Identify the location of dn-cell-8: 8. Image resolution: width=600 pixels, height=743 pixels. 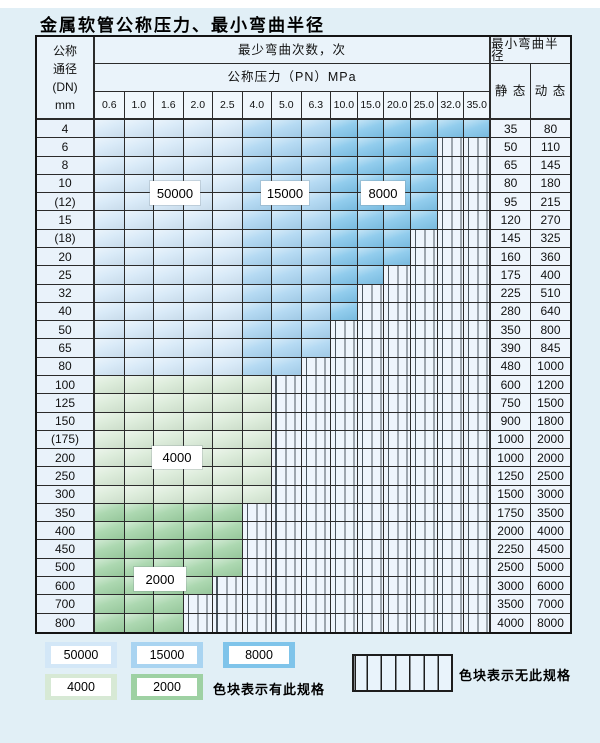
(66, 165).